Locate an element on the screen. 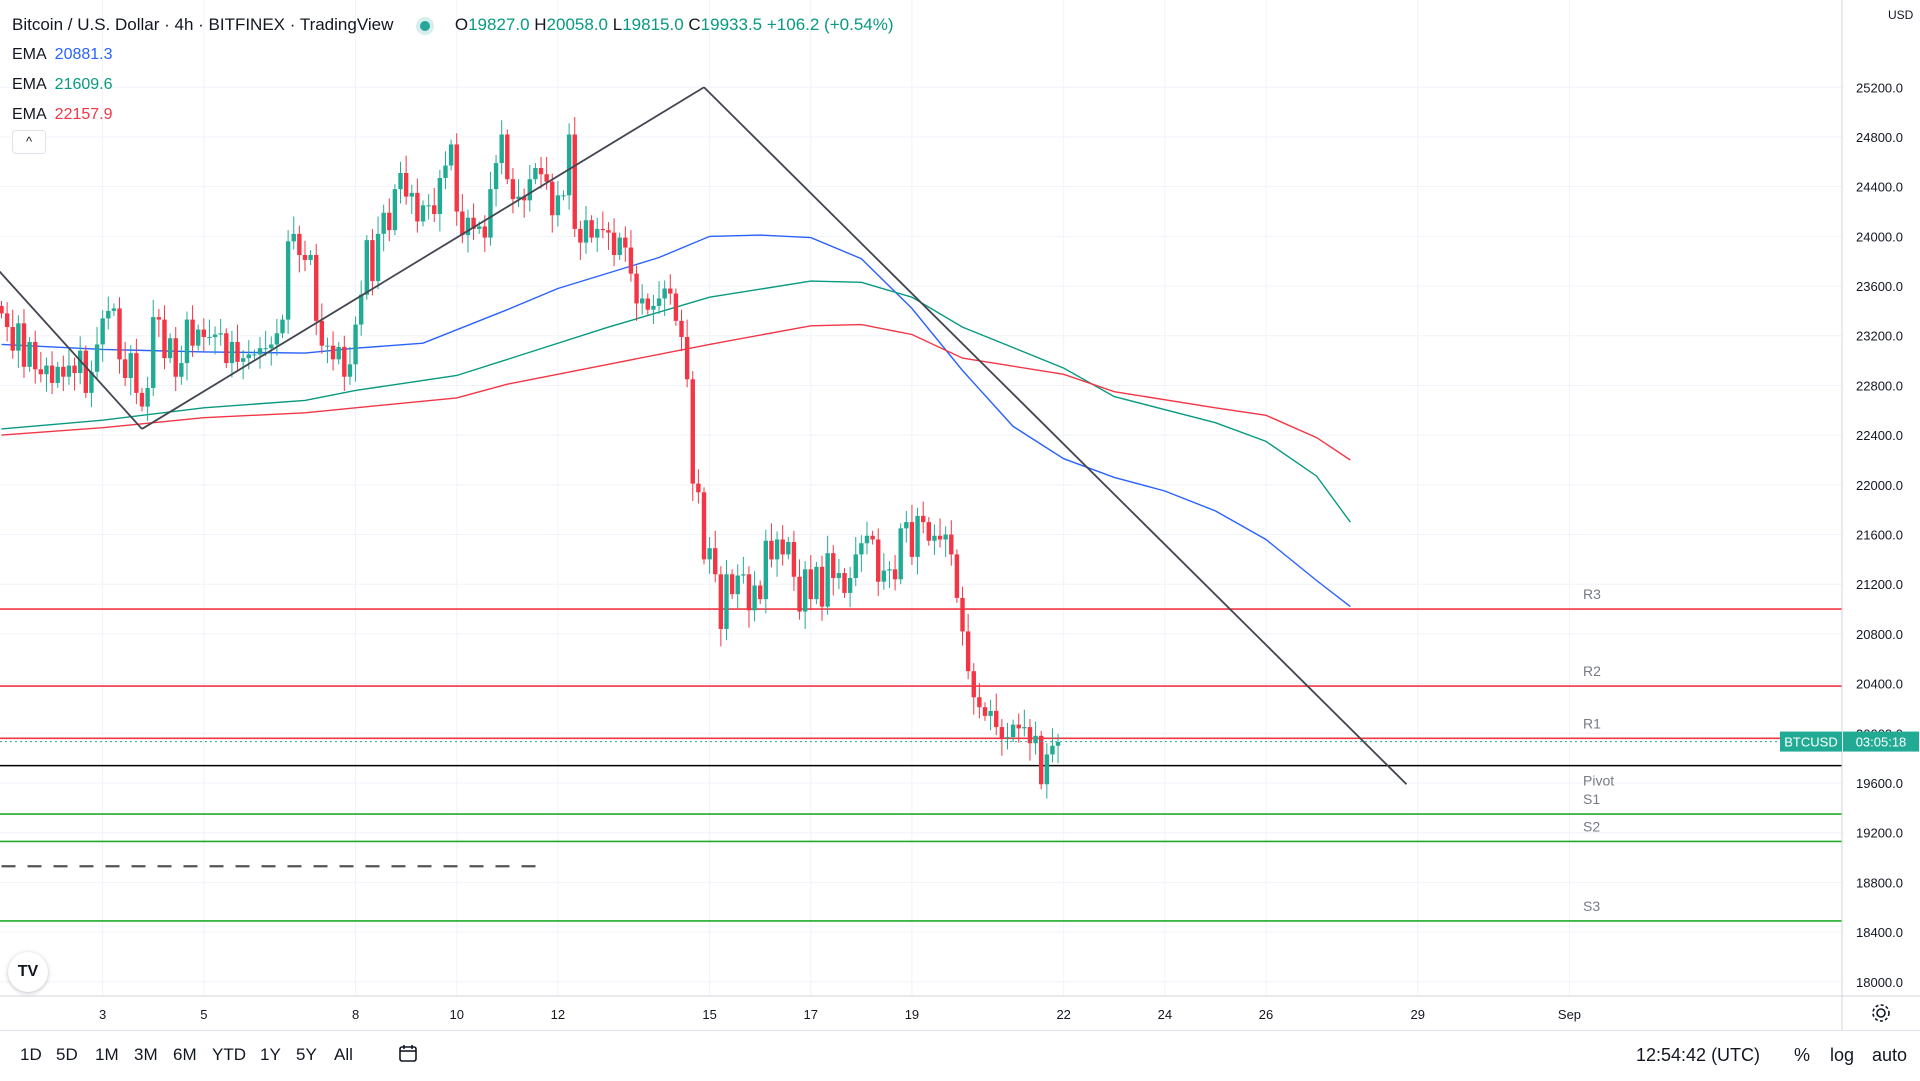 The width and height of the screenshot is (1920, 1081). range-3m-button: 3M is located at coordinates (146, 1054).